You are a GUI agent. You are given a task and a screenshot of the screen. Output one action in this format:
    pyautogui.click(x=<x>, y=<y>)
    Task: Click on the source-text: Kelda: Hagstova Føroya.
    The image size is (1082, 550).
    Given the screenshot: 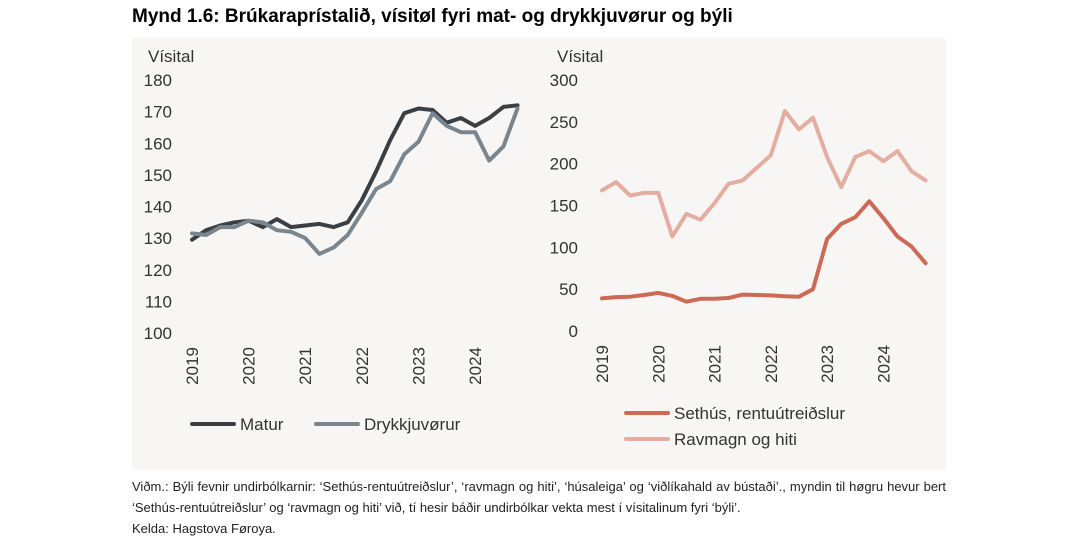 What is the action you would take?
    pyautogui.click(x=204, y=528)
    